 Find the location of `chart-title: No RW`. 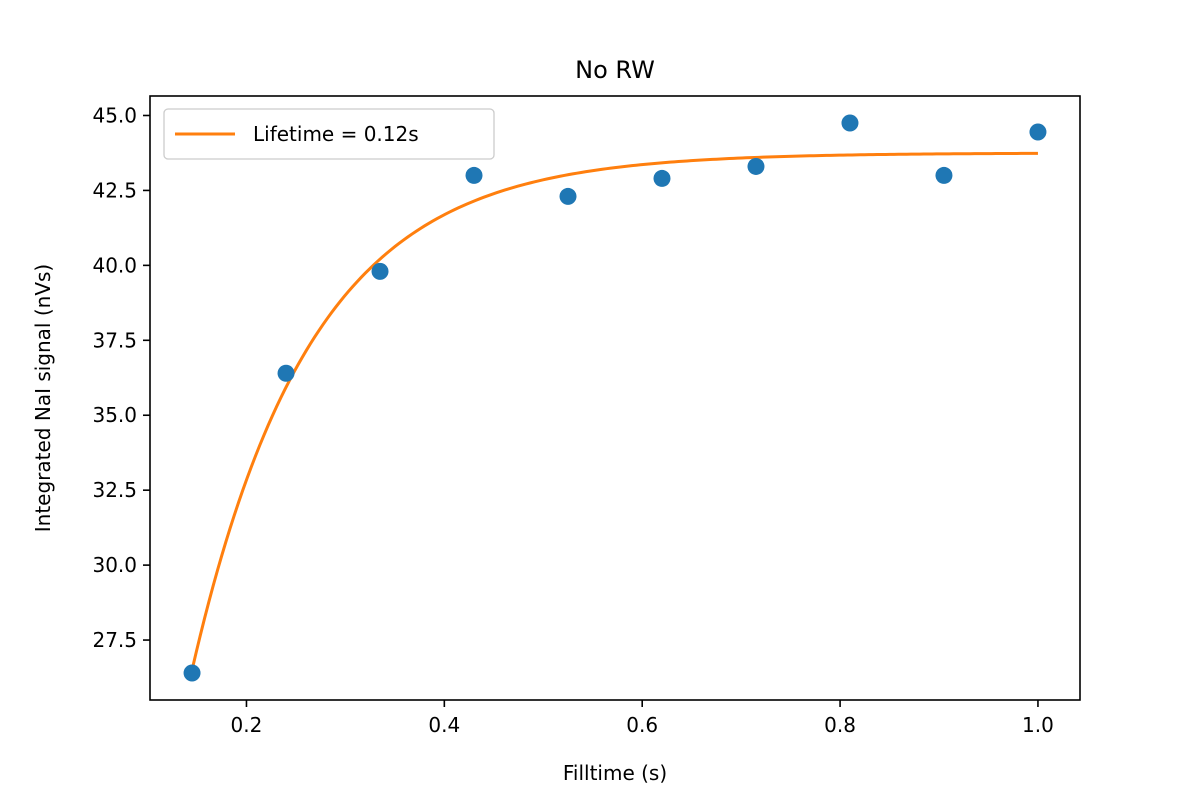

chart-title: No RW is located at coordinates (615, 70).